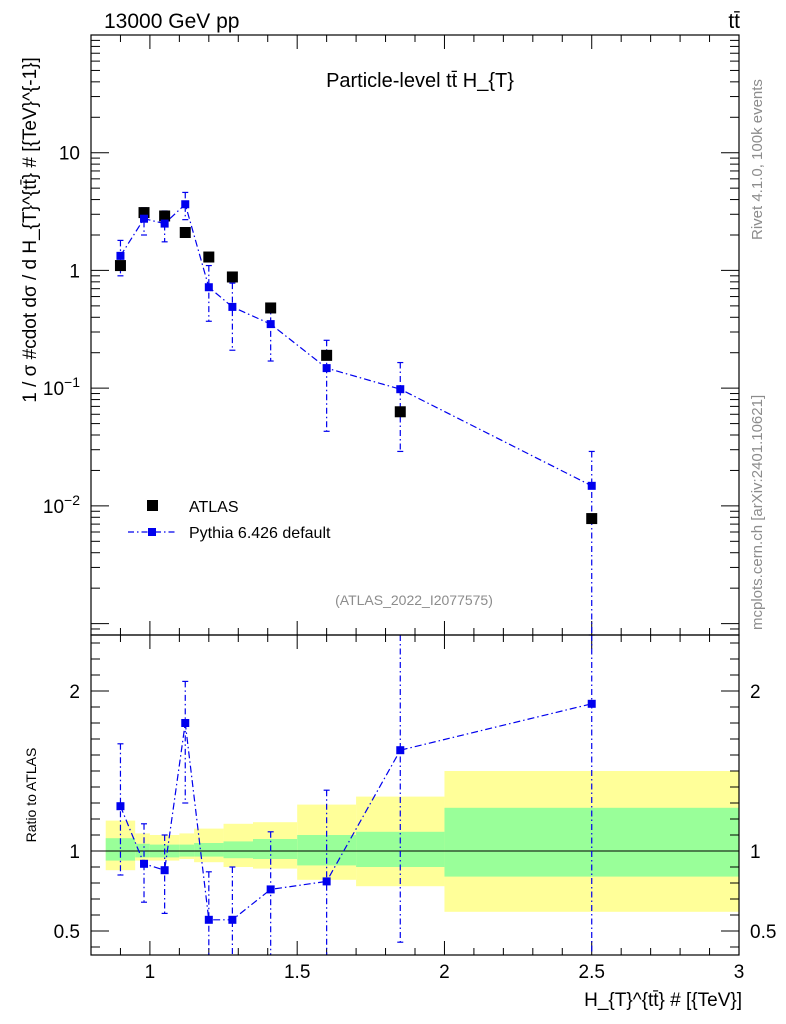 Image resolution: width=786 pixels, height=1024 pixels. Describe the element at coordinates (297, 972) in the screenshot. I see `x-tick-label: 1.5` at that location.